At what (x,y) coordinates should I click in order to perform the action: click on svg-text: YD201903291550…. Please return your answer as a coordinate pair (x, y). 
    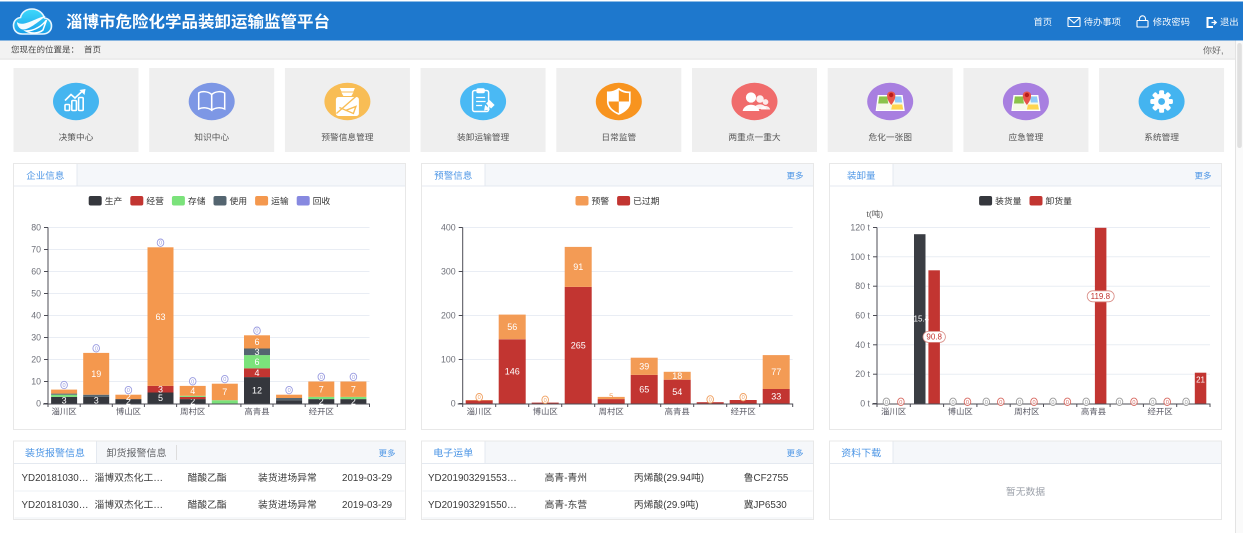
    Looking at the image, I should click on (472, 505).